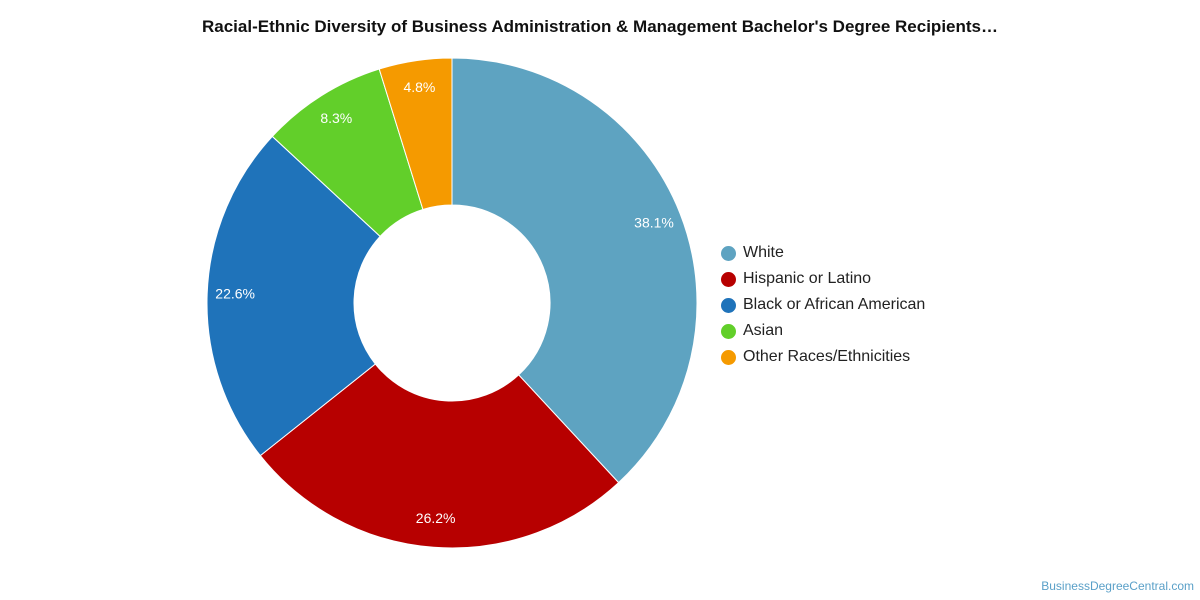 This screenshot has width=1200, height=600. What do you see at coordinates (415, 134) in the screenshot?
I see `slice-other-races-ethnicities` at bounding box center [415, 134].